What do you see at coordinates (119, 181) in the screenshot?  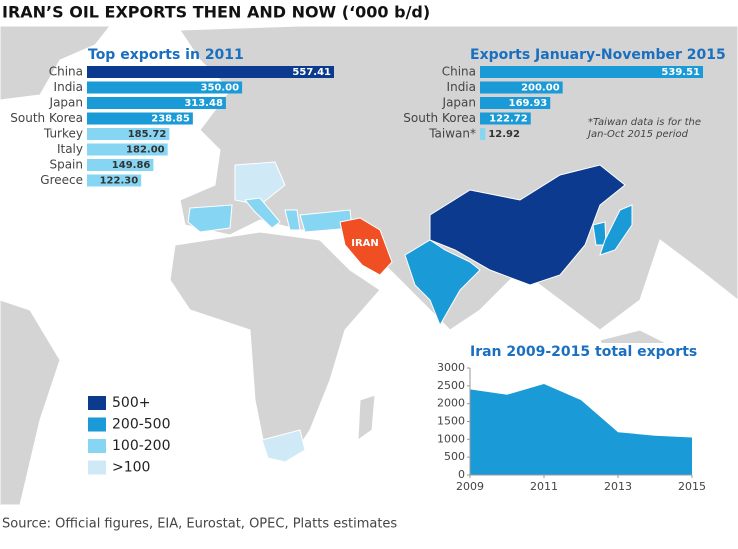 I see `value-label: 122.30` at bounding box center [119, 181].